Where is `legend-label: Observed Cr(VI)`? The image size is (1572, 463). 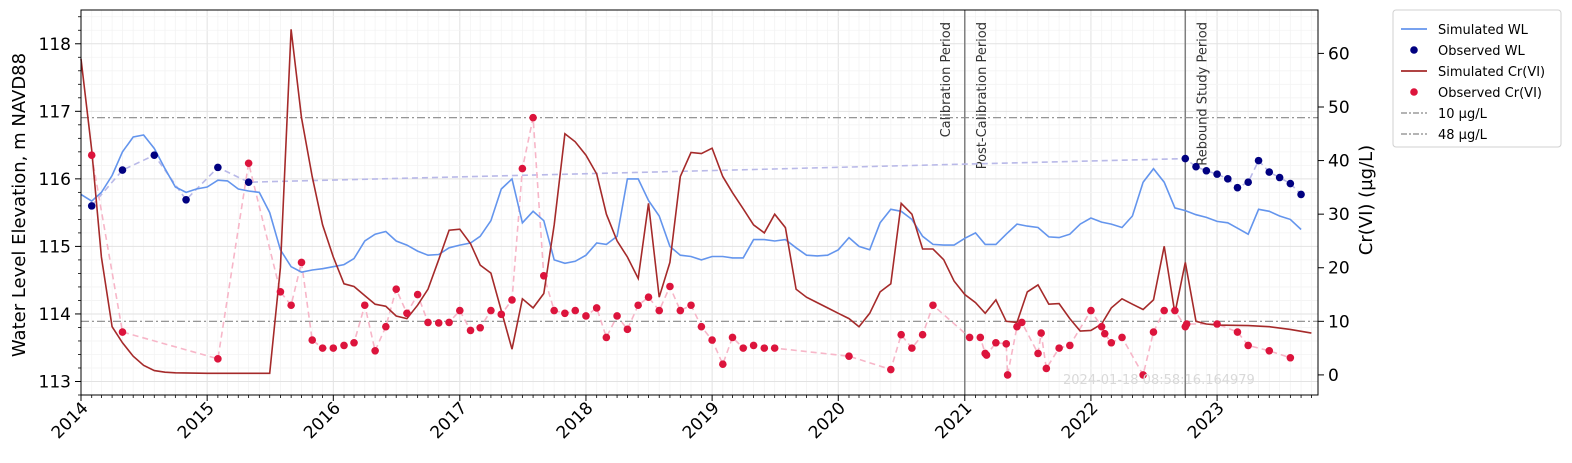 legend-label: Observed Cr(VI) is located at coordinates (1490, 93).